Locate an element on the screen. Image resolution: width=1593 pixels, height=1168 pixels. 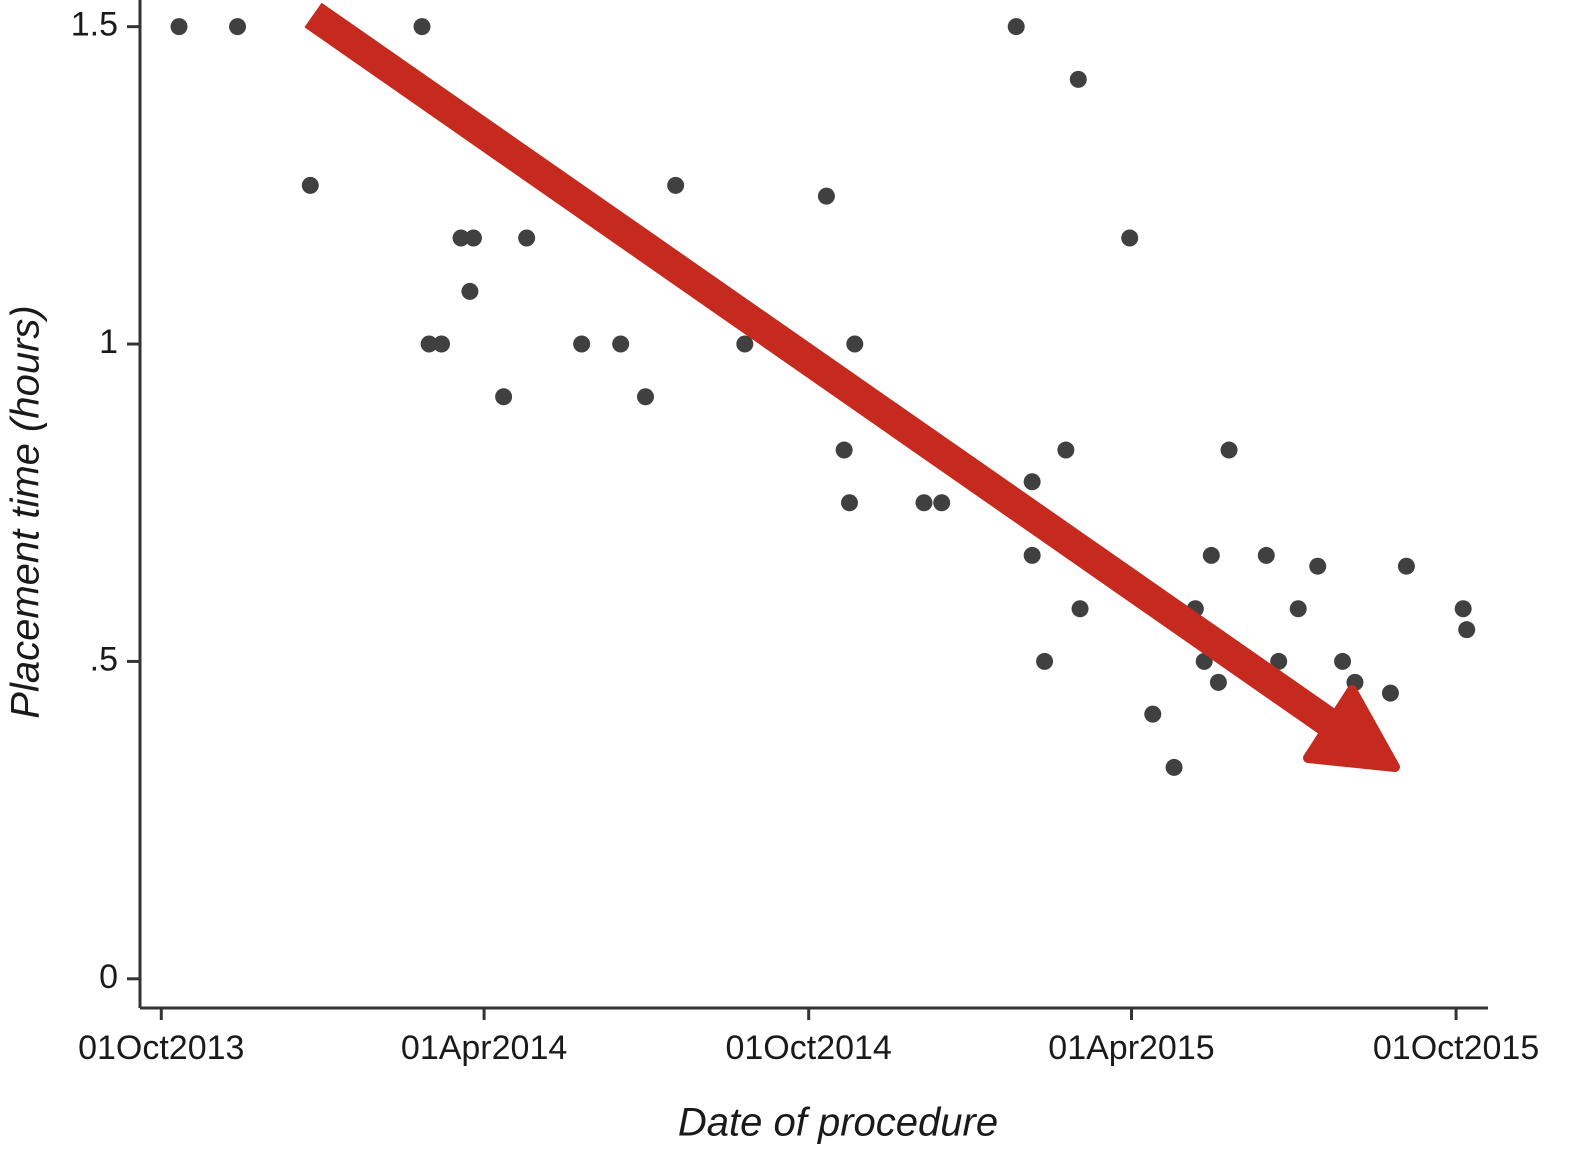
arrow-head is located at coordinates (1351, 728).